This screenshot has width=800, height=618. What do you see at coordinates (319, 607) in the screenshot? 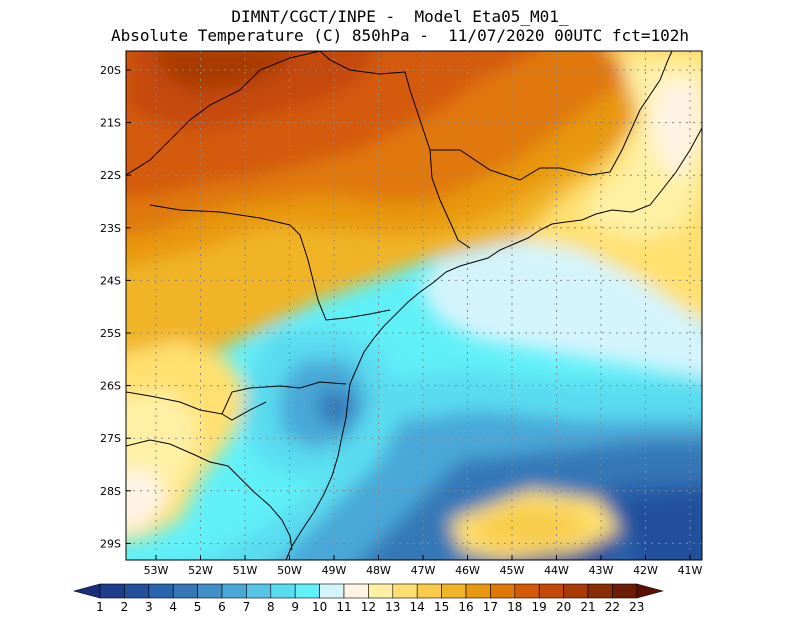
I see `colorbar-label: 10` at bounding box center [319, 607].